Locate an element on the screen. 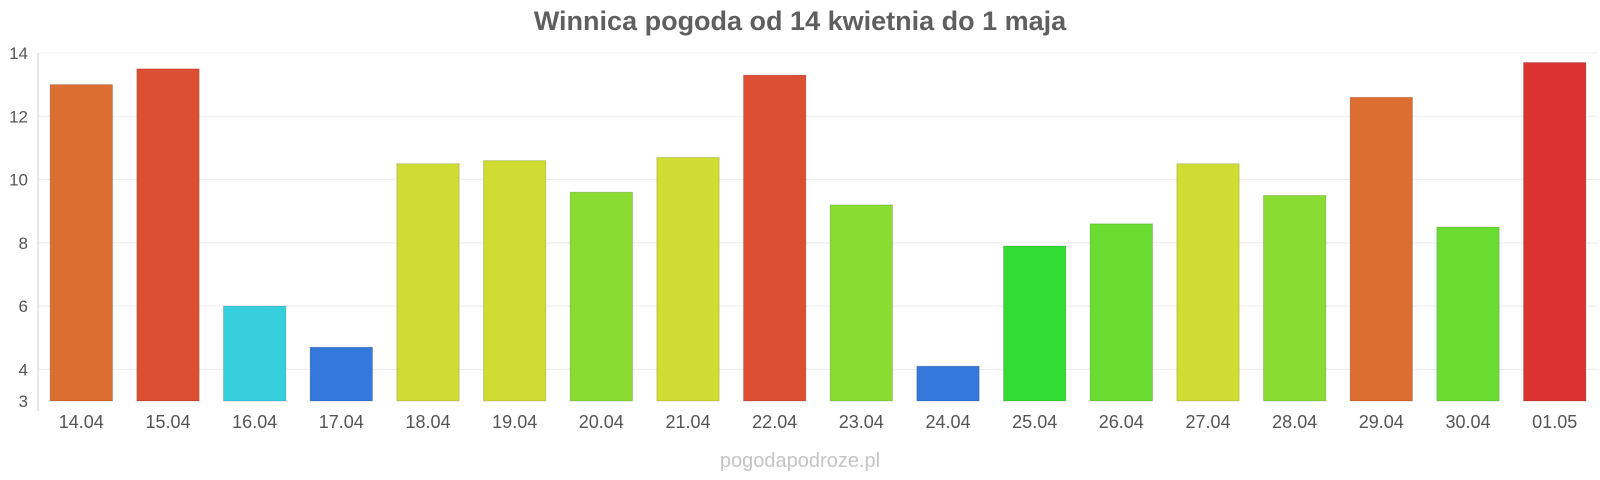  y-tick-label: 14 is located at coordinates (18, 53).